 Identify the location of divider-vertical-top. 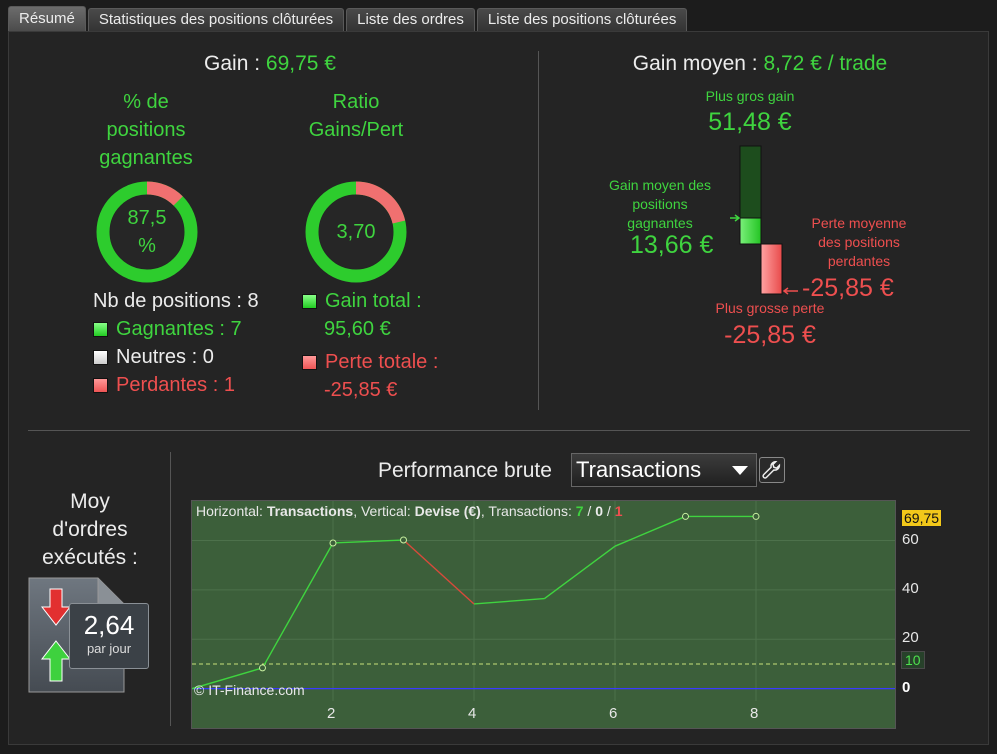
(538, 230).